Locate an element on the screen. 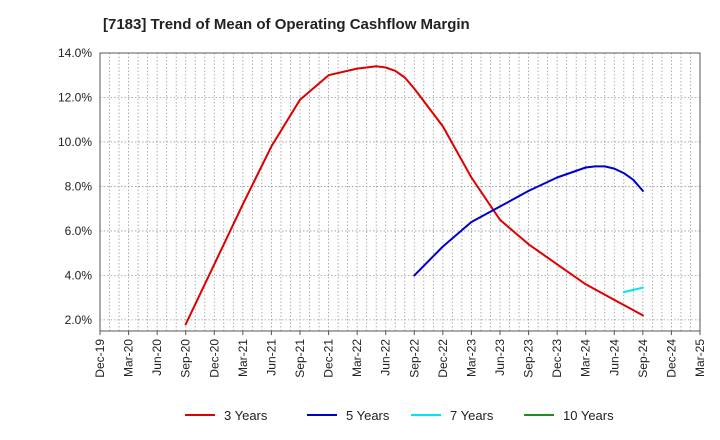  x-tick-label: Sep-20 is located at coordinates (186, 358).